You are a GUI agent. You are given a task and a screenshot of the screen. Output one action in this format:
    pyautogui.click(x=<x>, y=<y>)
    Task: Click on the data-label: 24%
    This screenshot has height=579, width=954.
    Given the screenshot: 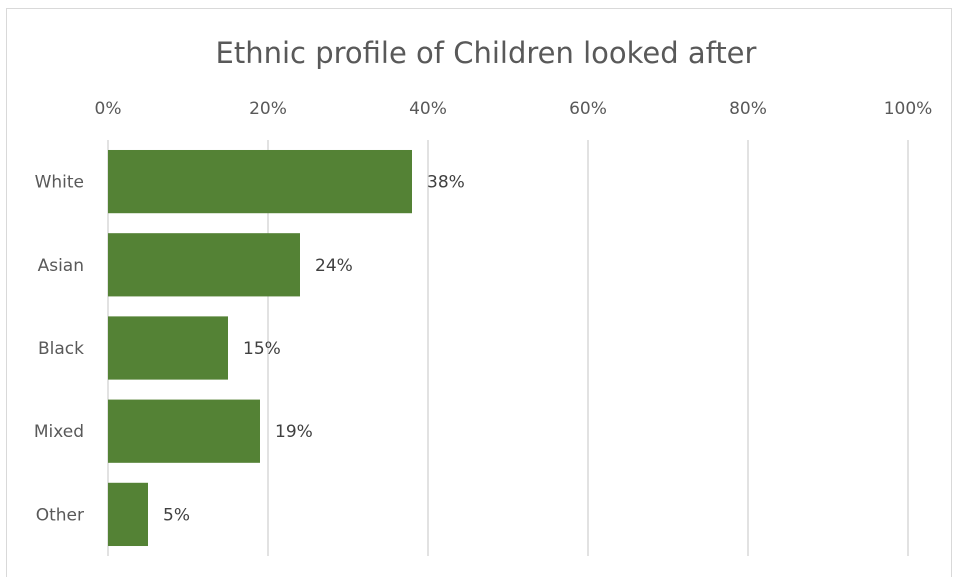 What is the action you would take?
    pyautogui.click(x=334, y=266)
    